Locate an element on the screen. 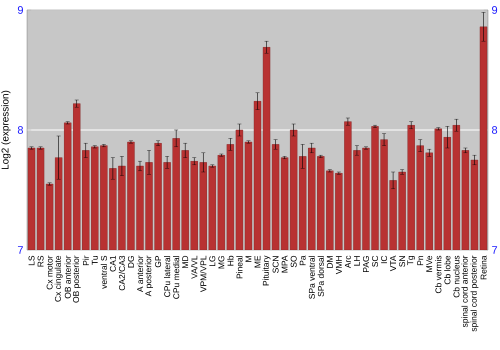 This screenshot has width=500, height=350. x-tick-label: Cx motor is located at coordinates (49, 273).